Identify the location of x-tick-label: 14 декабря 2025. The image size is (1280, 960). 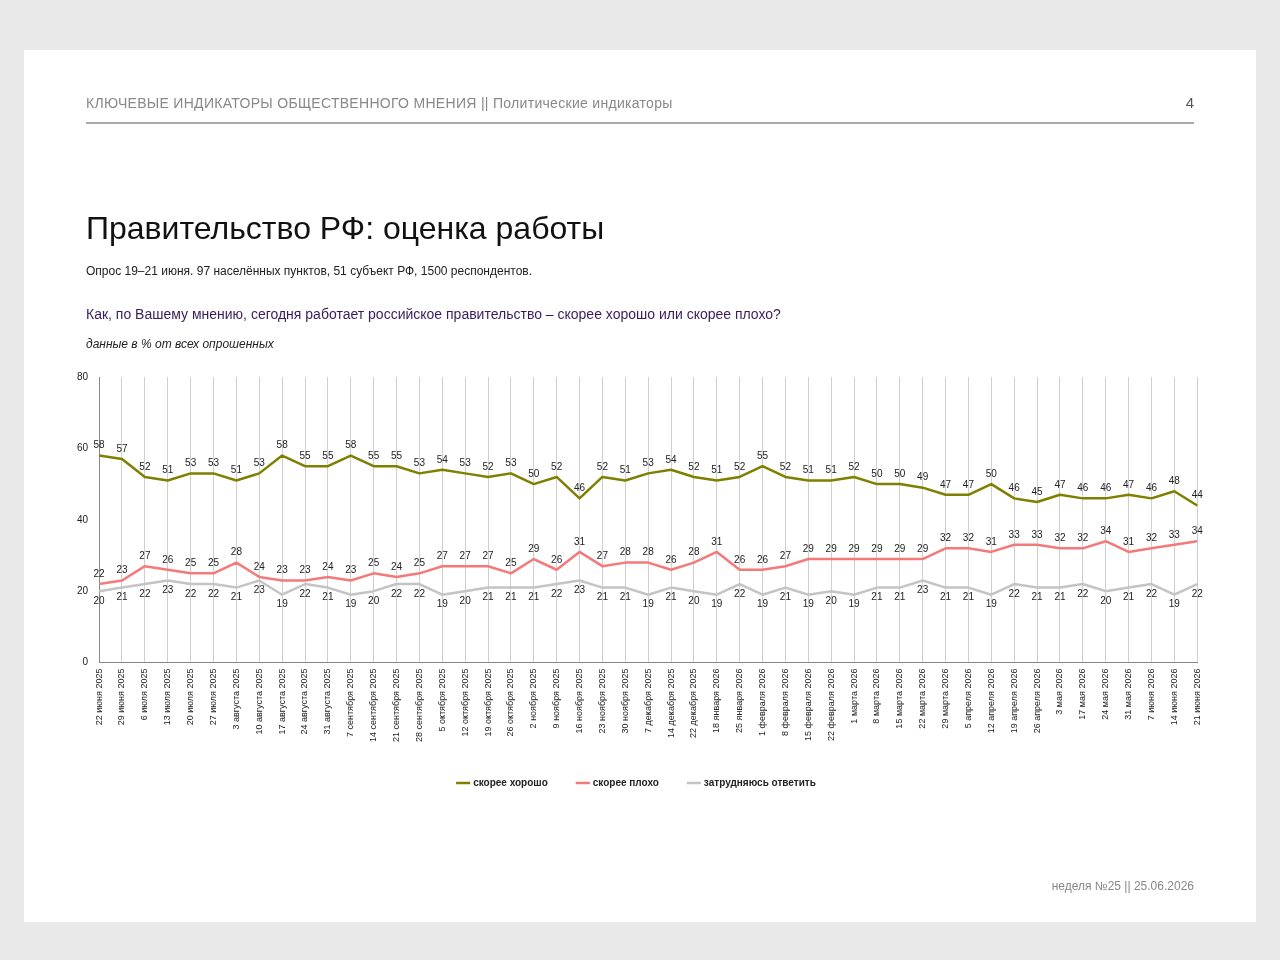
(670, 703).